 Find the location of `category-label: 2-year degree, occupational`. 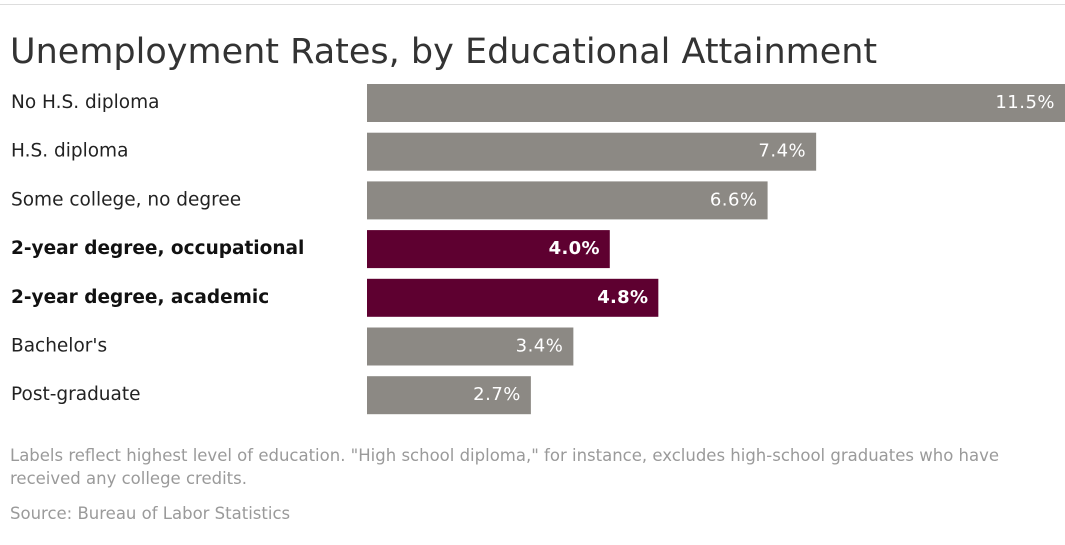

category-label: 2-year degree, occupational is located at coordinates (157, 248).